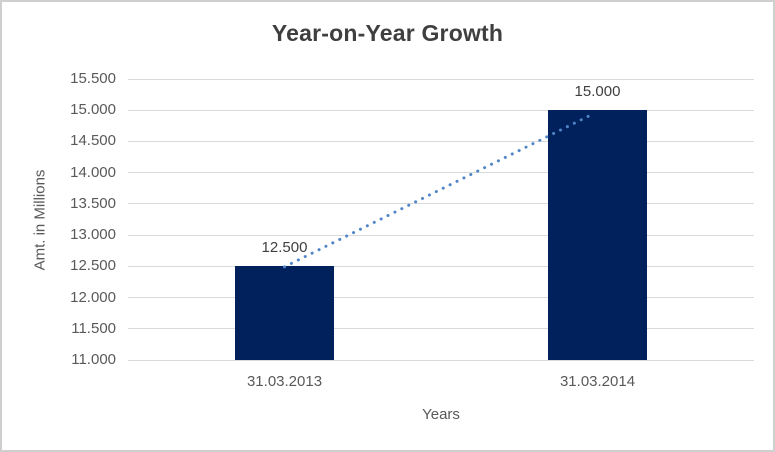 The height and width of the screenshot is (452, 775). Describe the element at coordinates (93, 359) in the screenshot. I see `y-tick-label: 11.000` at that location.